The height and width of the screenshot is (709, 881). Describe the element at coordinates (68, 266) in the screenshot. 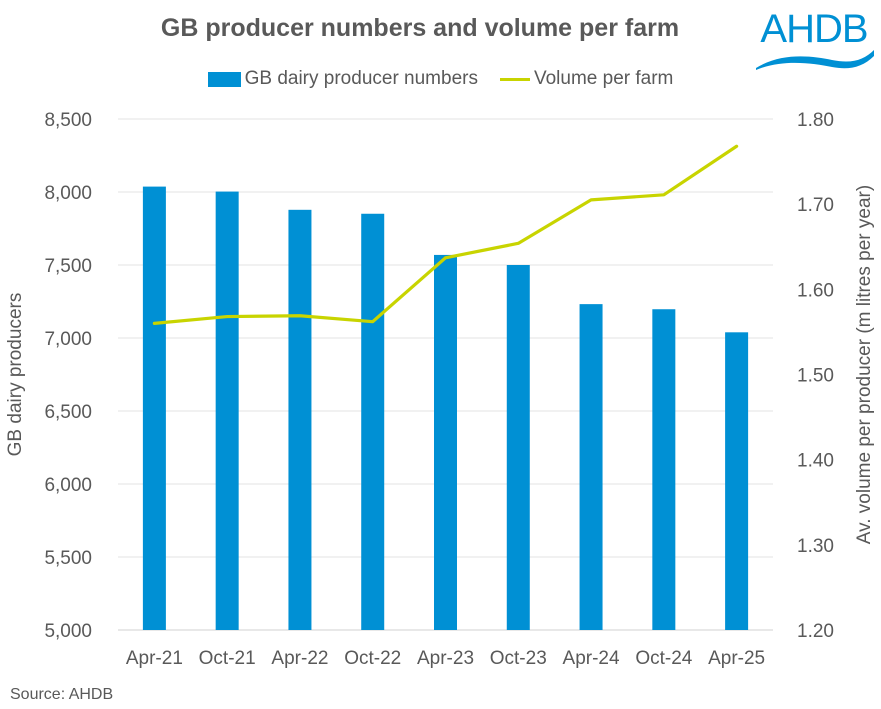

I see `y-tick-label: 7,500` at that location.